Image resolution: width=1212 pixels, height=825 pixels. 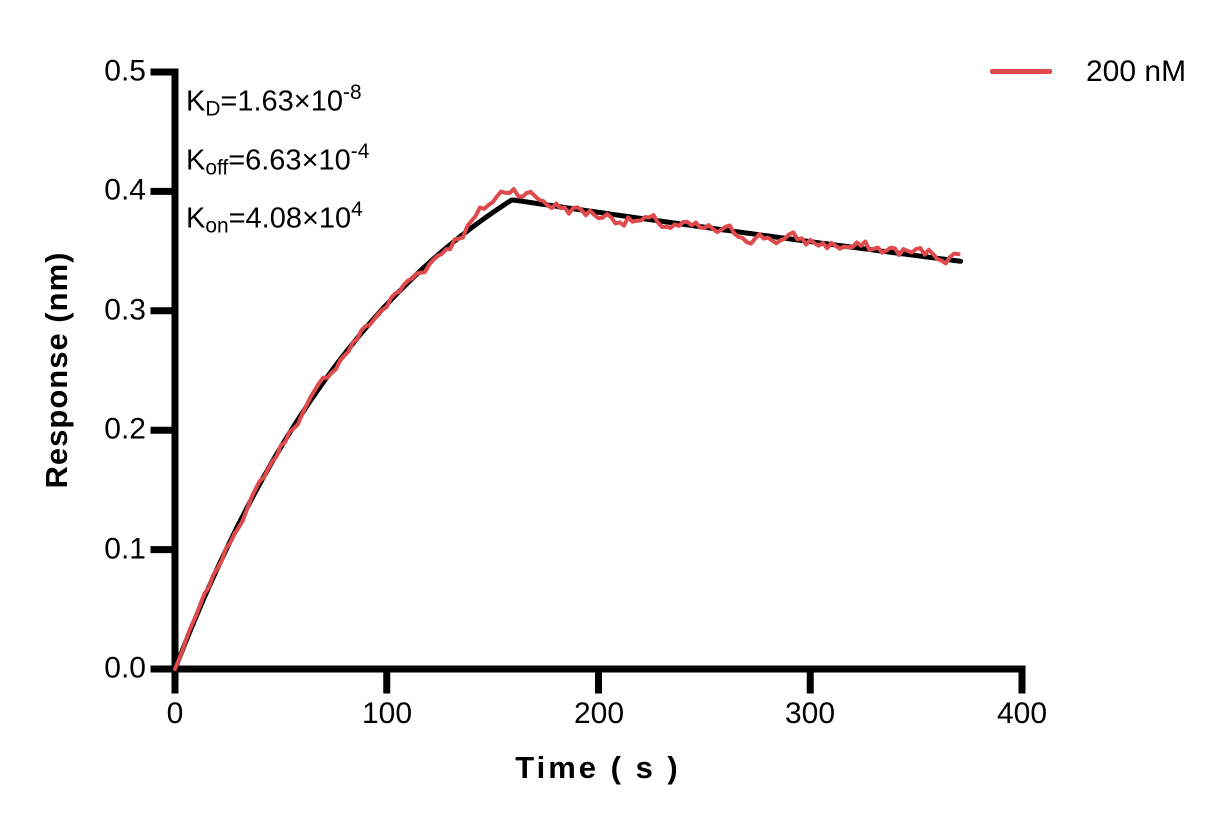 What do you see at coordinates (213, 109) in the screenshot?
I see `kd-subscript: D` at bounding box center [213, 109].